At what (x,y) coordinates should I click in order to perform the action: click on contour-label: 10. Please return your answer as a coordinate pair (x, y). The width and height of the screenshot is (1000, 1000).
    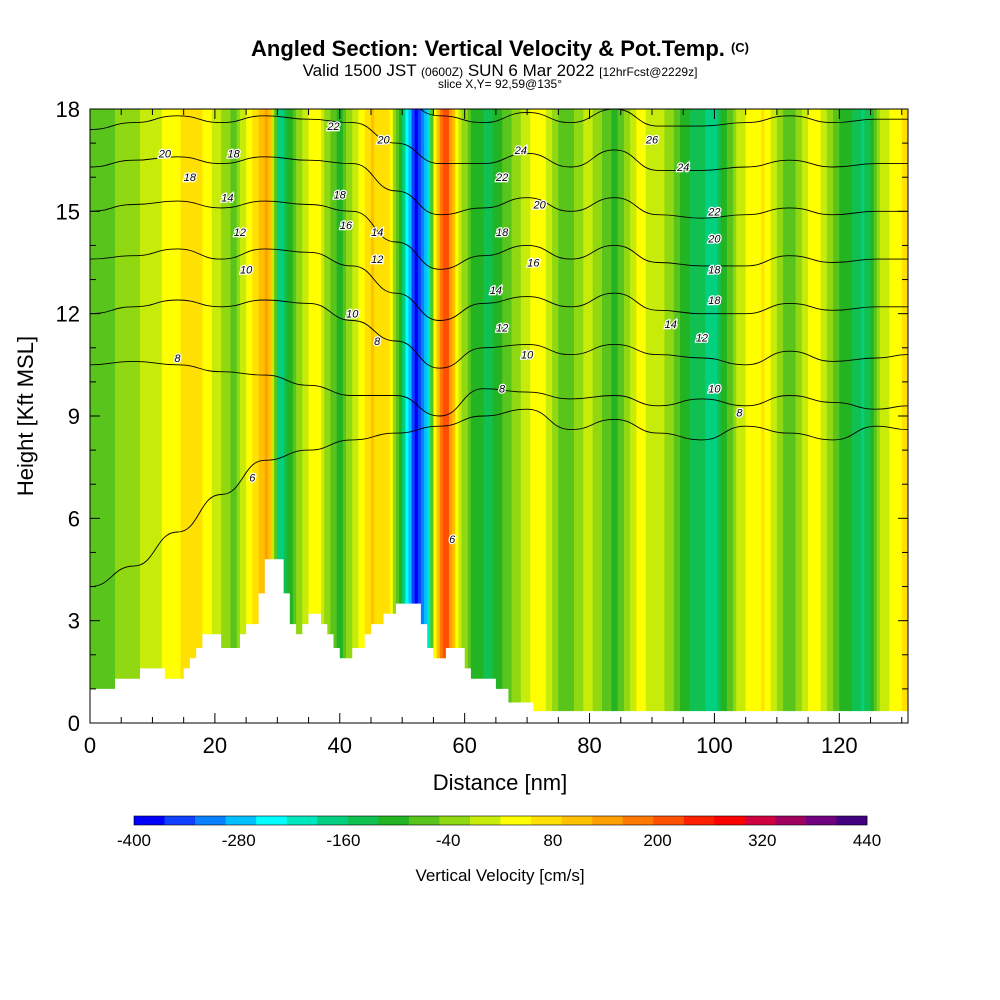
    Looking at the image, I should click on (714, 390).